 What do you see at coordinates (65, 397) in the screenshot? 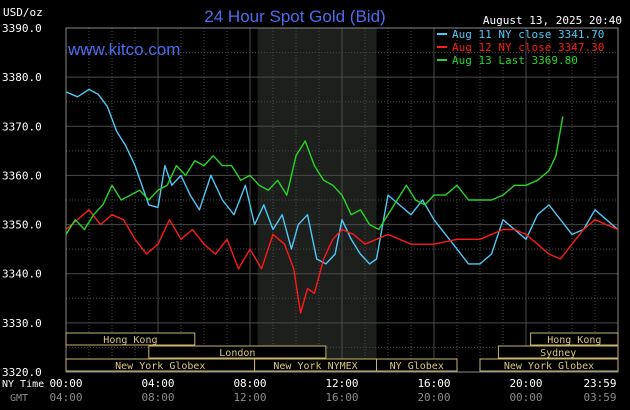
I see `x-tick-label-gmt: 04:00` at bounding box center [65, 397].